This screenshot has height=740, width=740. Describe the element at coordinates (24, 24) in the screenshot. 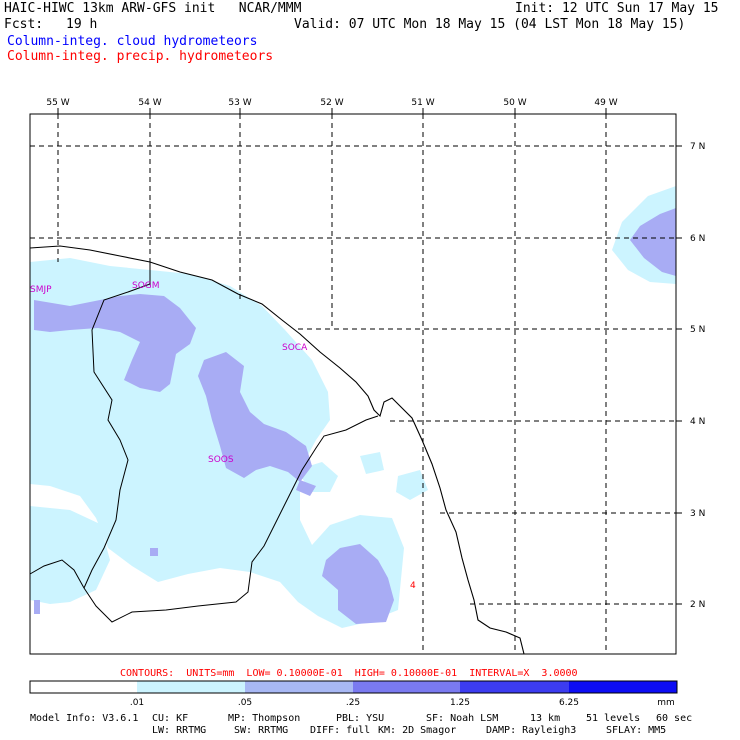

I see `forecast-label: Fcst:` at that location.